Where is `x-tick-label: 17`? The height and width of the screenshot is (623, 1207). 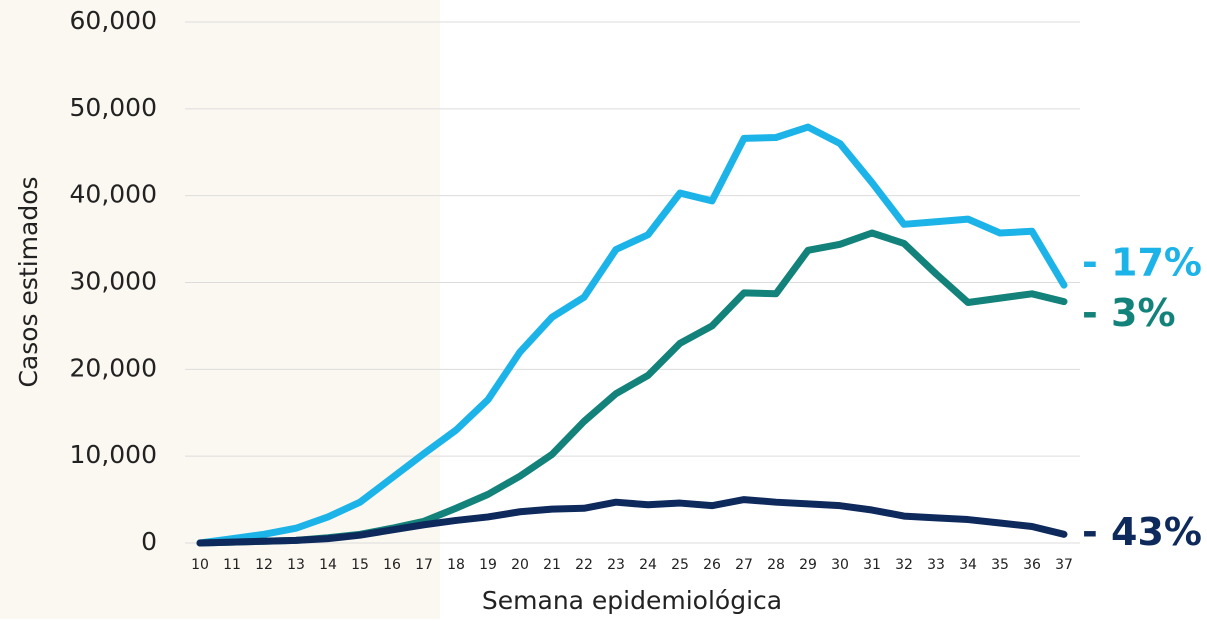 x-tick-label: 17 is located at coordinates (424, 565).